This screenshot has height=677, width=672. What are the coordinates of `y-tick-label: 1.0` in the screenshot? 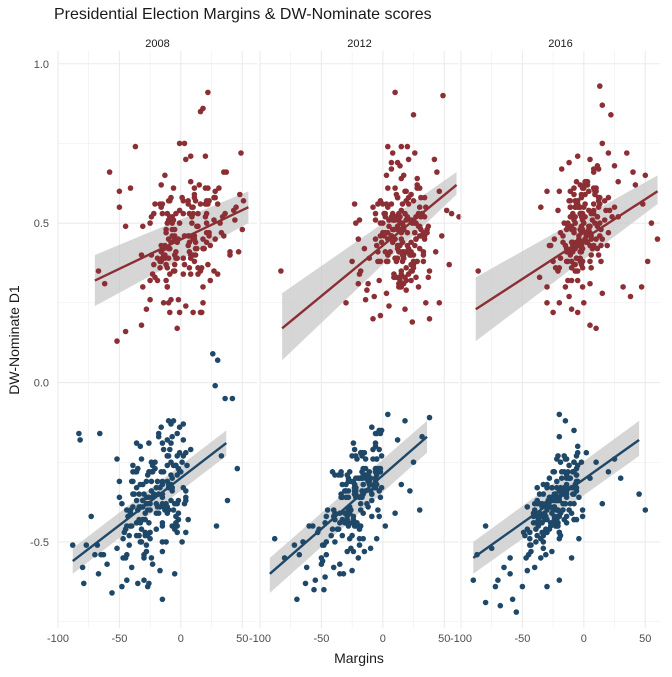 It's located at (41, 65).